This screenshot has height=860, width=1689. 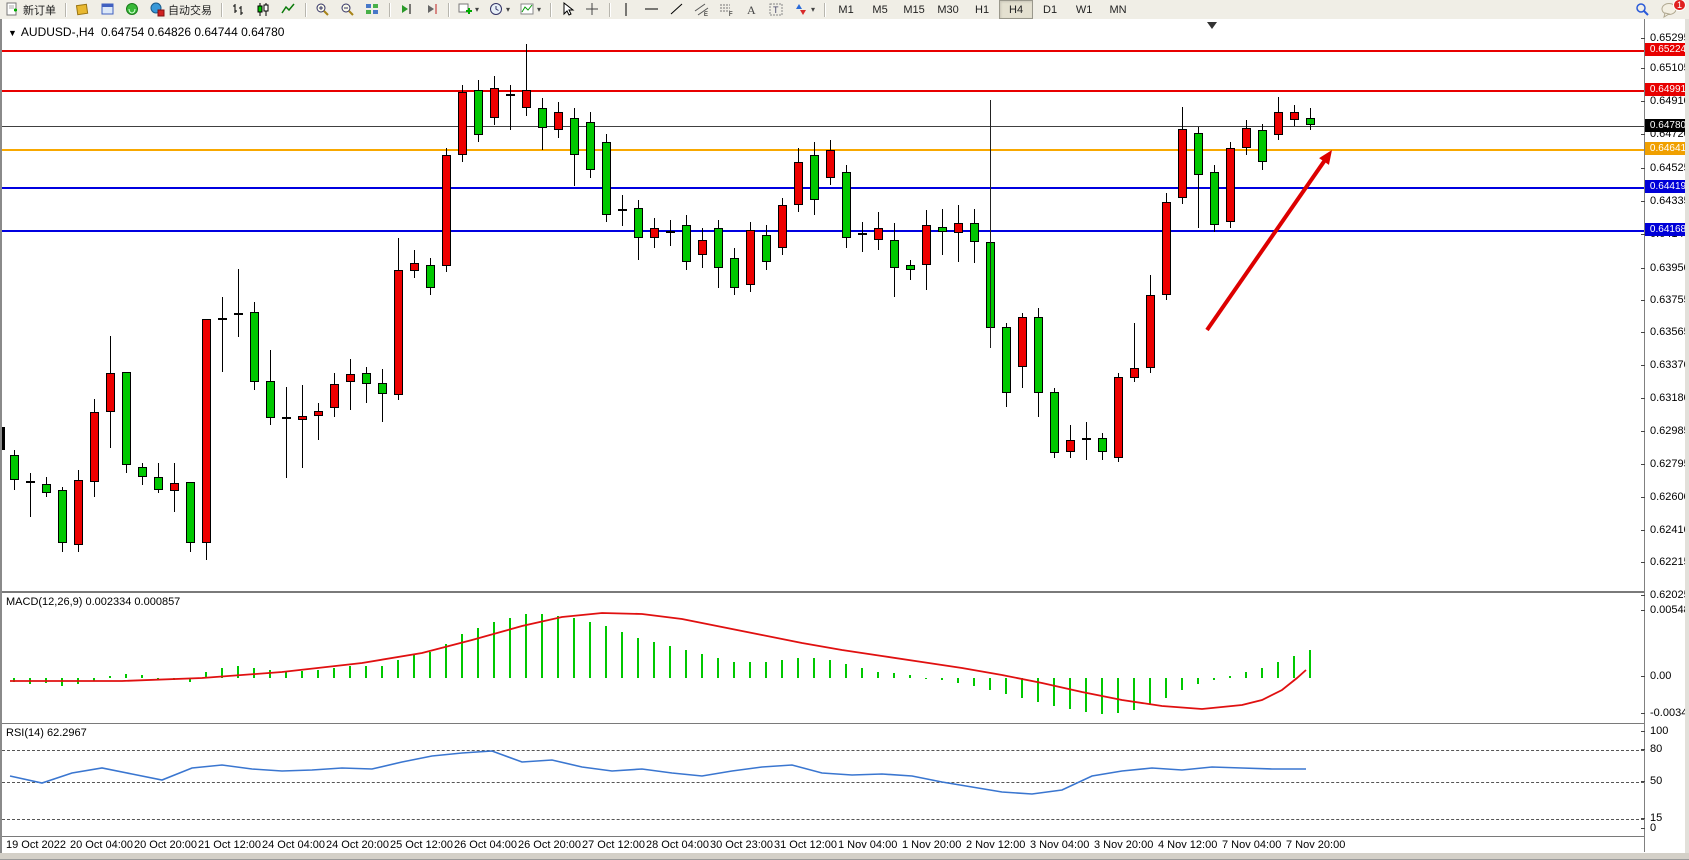 What do you see at coordinates (880, 9) in the screenshot?
I see `timeframe-button-m5: M5` at bounding box center [880, 9].